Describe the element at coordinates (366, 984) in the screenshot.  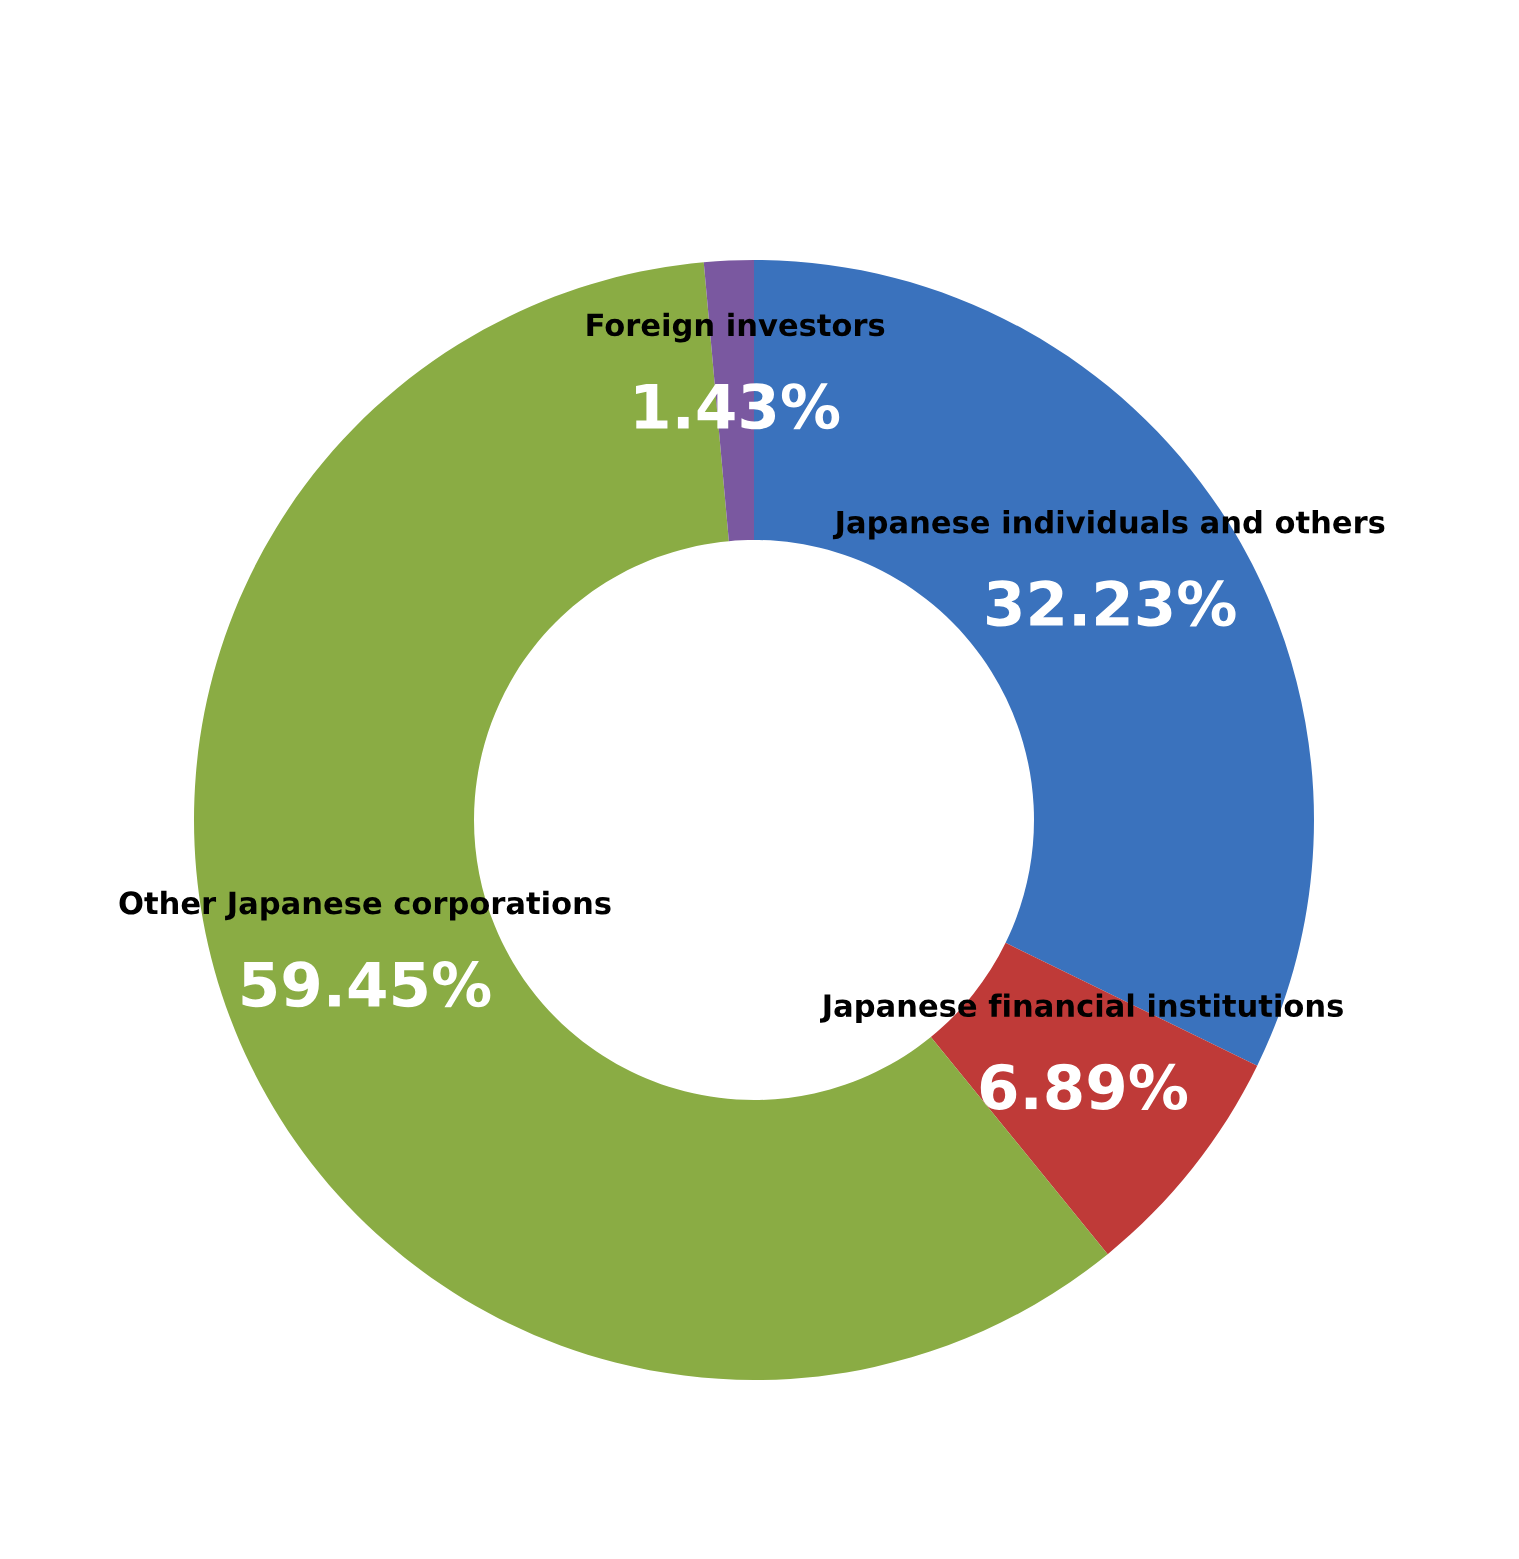
I see `data-label: 59.45%` at that location.